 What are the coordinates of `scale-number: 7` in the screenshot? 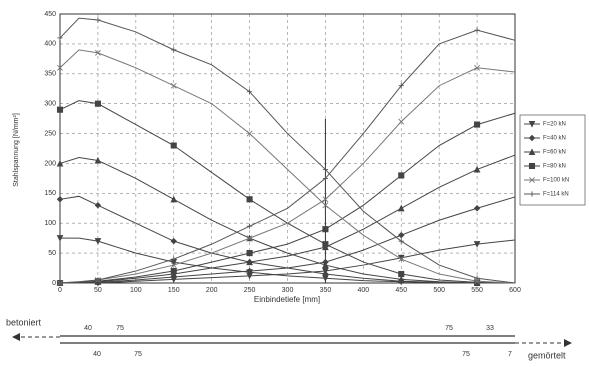 It's located at (510, 354).